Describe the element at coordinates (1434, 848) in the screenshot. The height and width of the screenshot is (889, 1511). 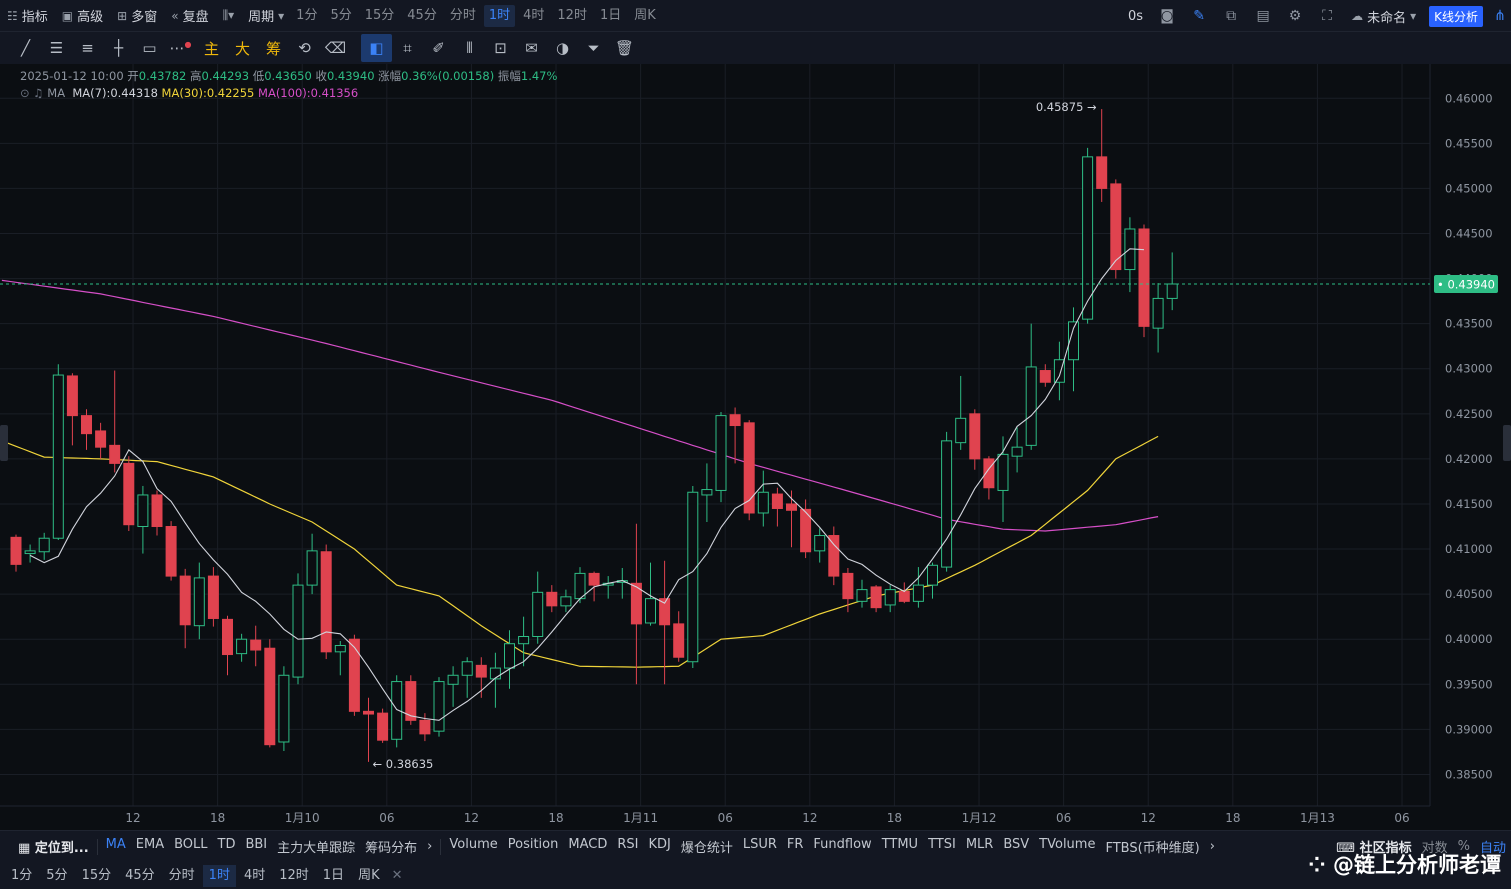
I see `log-scale-toggle: 对数` at that location.